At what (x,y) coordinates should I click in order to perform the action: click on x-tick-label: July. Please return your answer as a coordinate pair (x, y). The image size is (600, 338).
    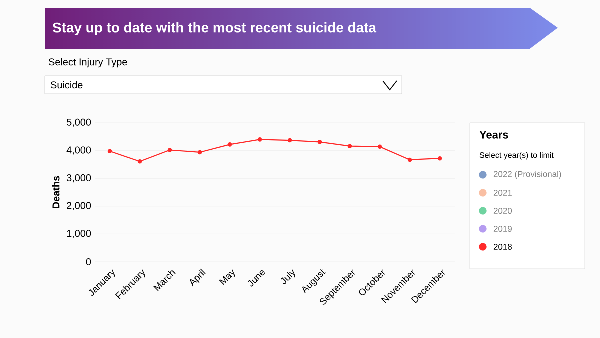
    Looking at the image, I should click on (288, 277).